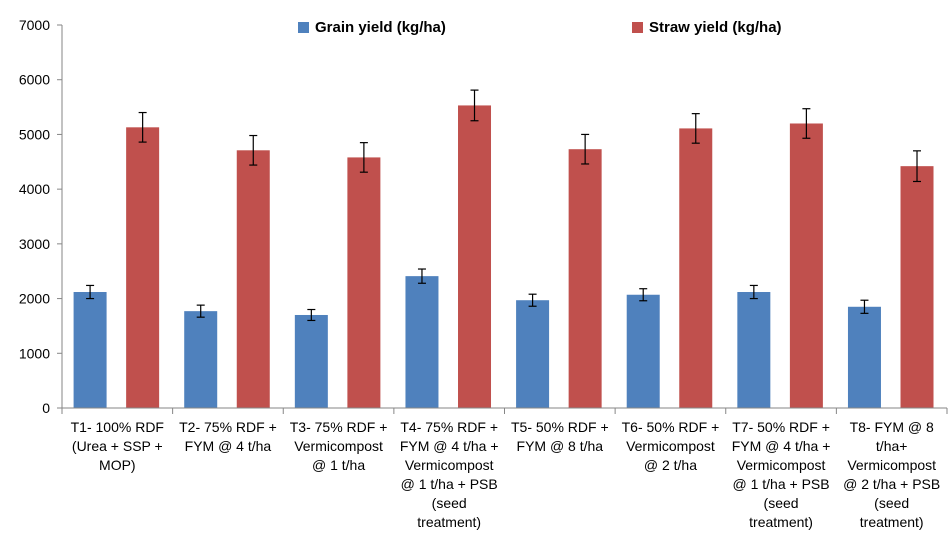 The height and width of the screenshot is (543, 948). I want to click on legend-label: Grain yield (kg/ha), so click(380, 27).